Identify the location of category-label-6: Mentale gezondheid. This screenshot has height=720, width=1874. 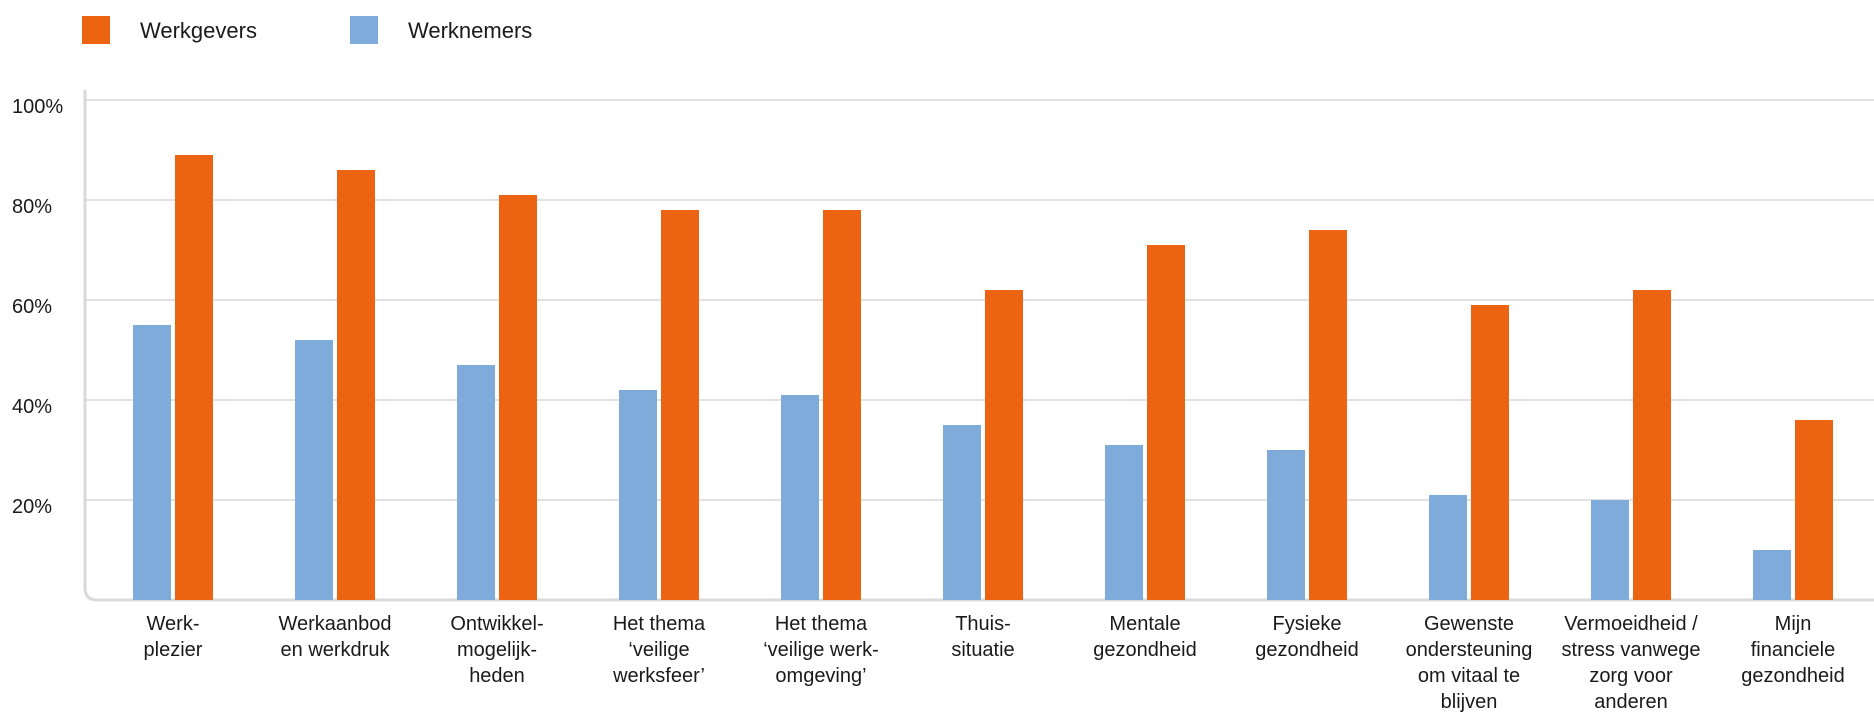
(1144, 637).